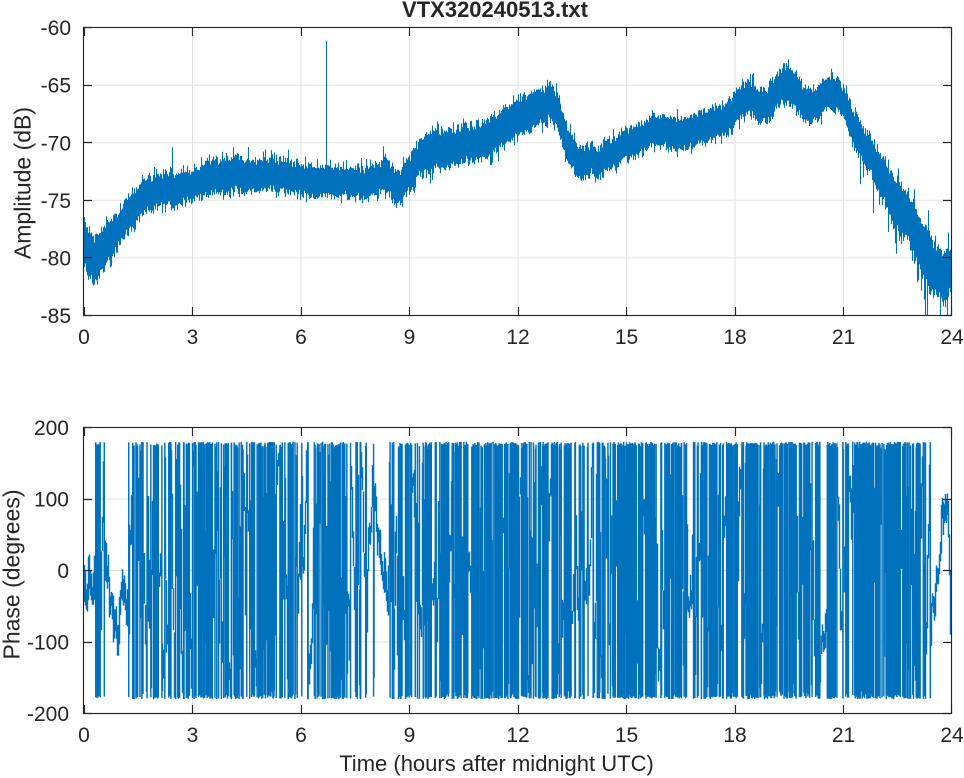  I want to click on svg-text: -70, so click(56, 143).